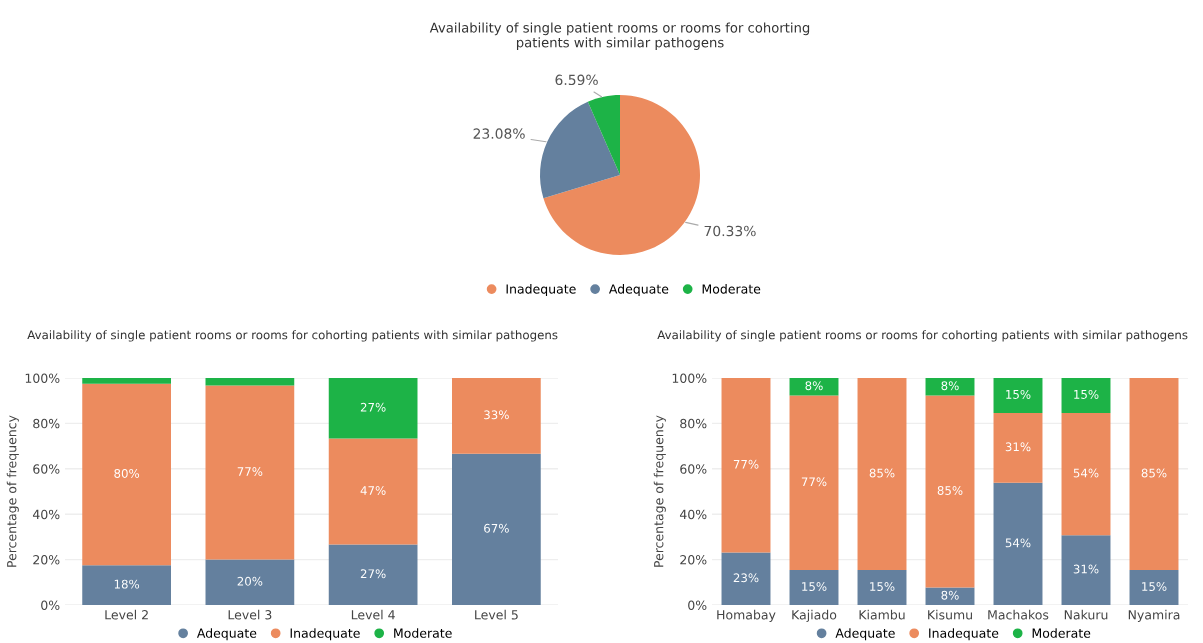 Image resolution: width=1203 pixels, height=643 pixels. I want to click on x-tick-label: Kisumu, so click(950, 614).